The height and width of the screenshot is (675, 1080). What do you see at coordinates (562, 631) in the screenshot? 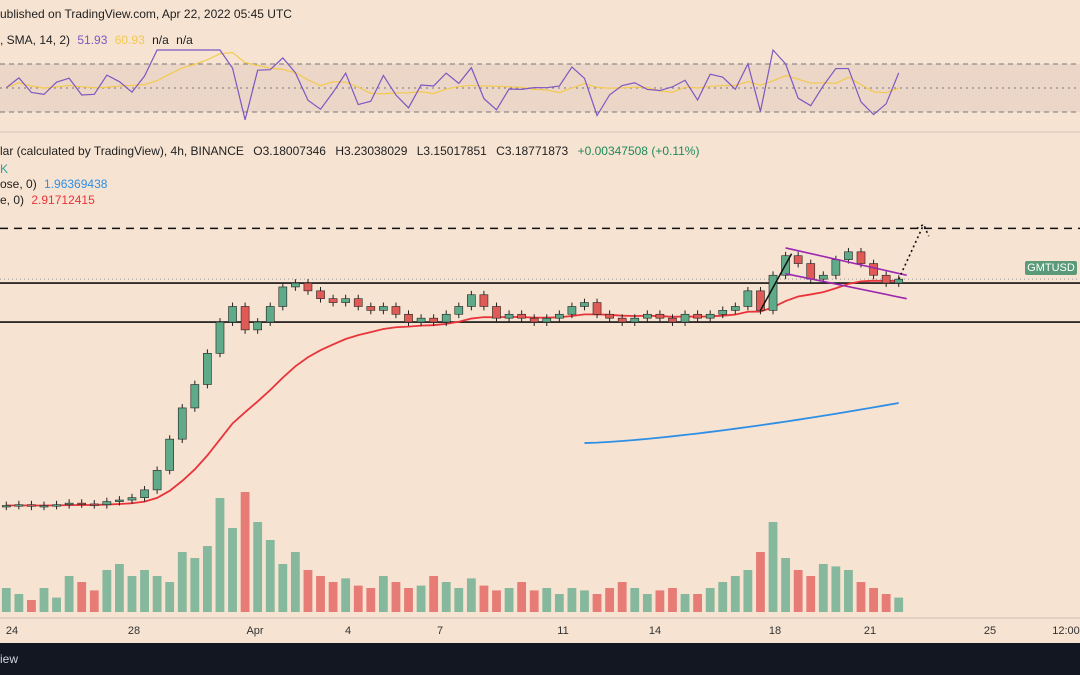
I see `x-axis-tick-label: 11` at bounding box center [562, 631].